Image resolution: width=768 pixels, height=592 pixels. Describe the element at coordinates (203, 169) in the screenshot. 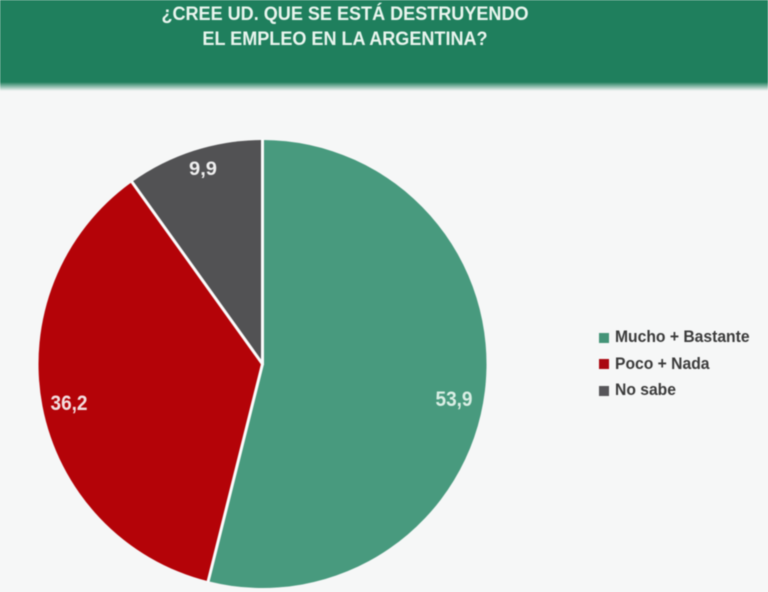

I see `svg-text: 9,9` at that location.